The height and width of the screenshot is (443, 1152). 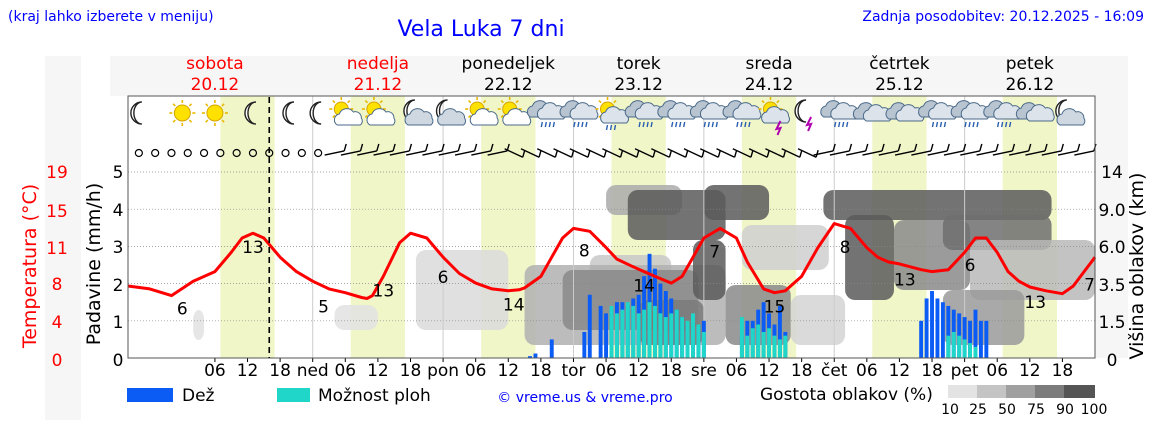 I want to click on sun-cloud-icon, so click(x=378, y=111).